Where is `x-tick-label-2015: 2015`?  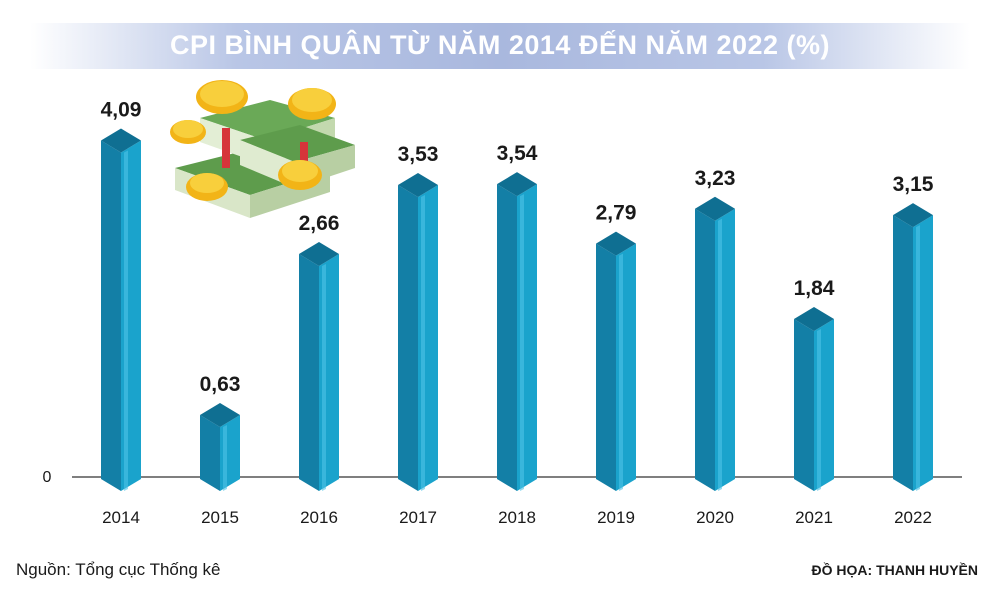 x-tick-label-2015: 2015 is located at coordinates (220, 517).